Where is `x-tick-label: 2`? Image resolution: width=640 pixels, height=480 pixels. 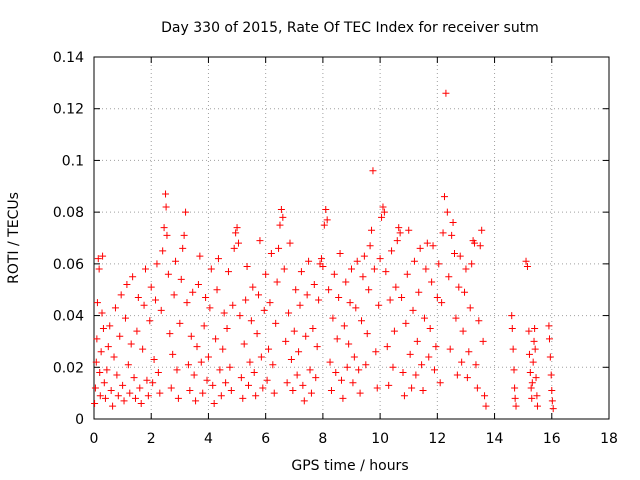
x-tick-label: 2 is located at coordinates (151, 439).